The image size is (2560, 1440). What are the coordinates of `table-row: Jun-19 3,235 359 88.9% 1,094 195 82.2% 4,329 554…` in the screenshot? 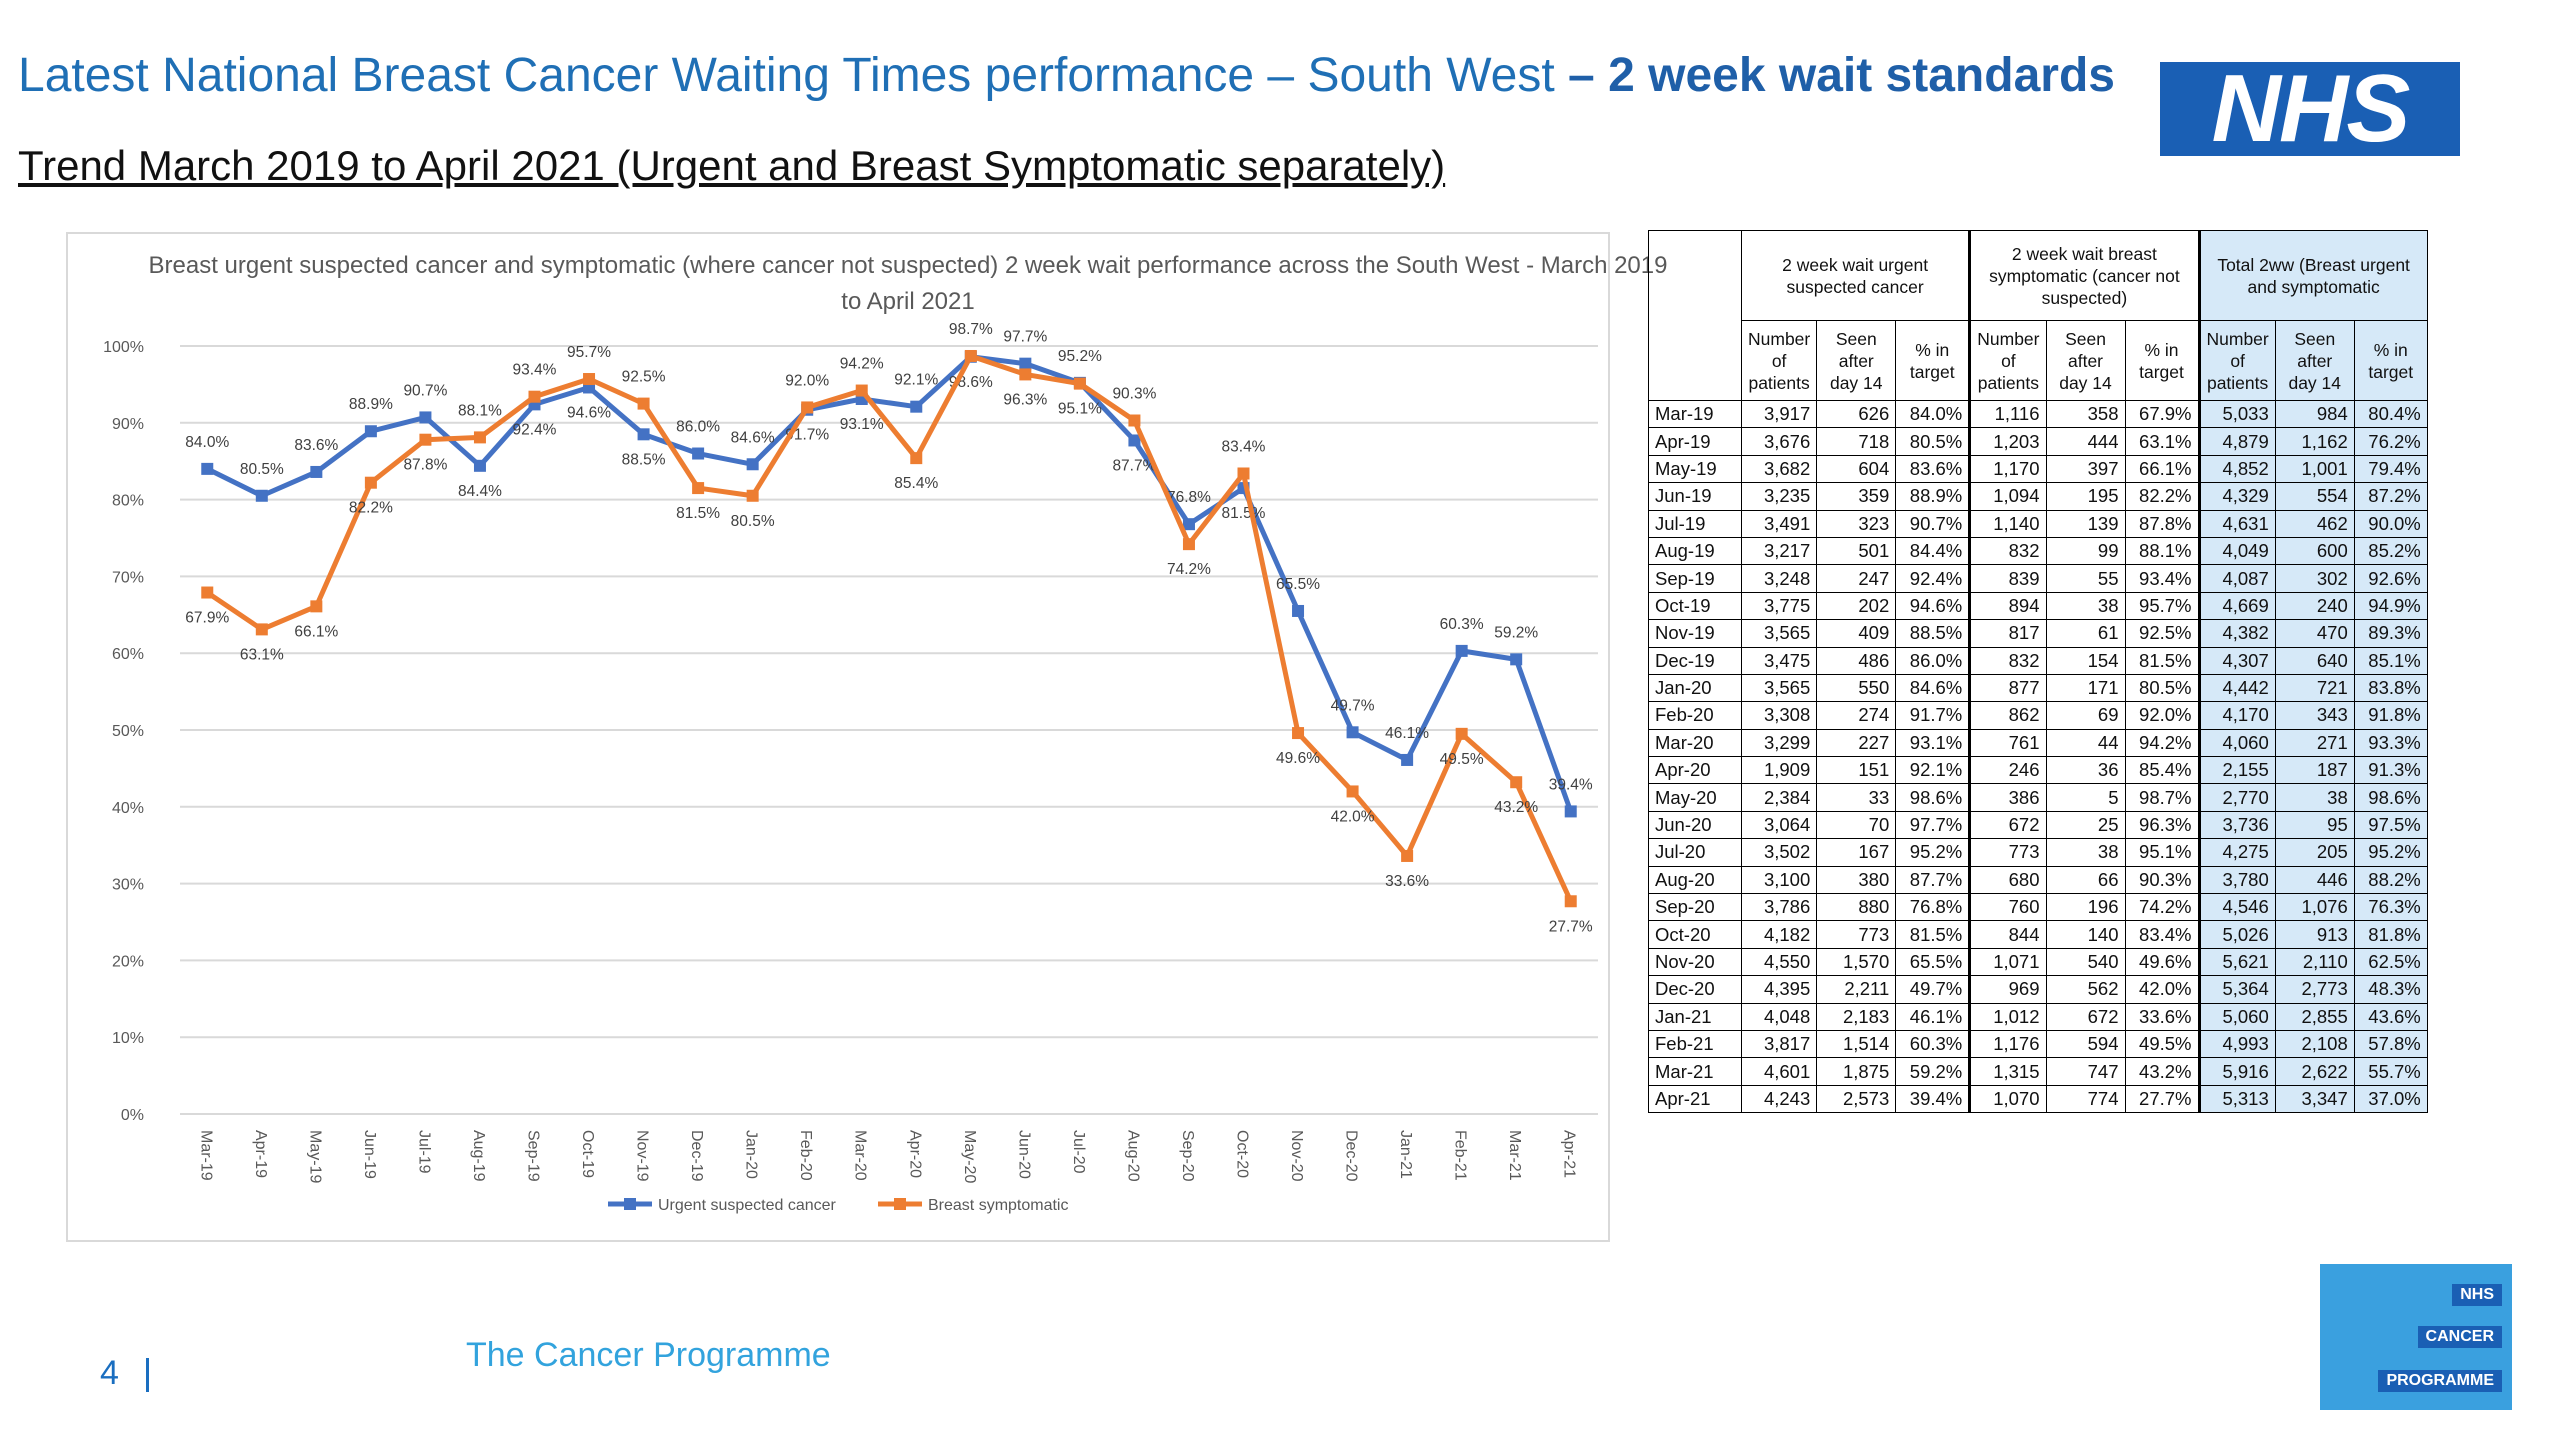 It's located at (2038, 496).